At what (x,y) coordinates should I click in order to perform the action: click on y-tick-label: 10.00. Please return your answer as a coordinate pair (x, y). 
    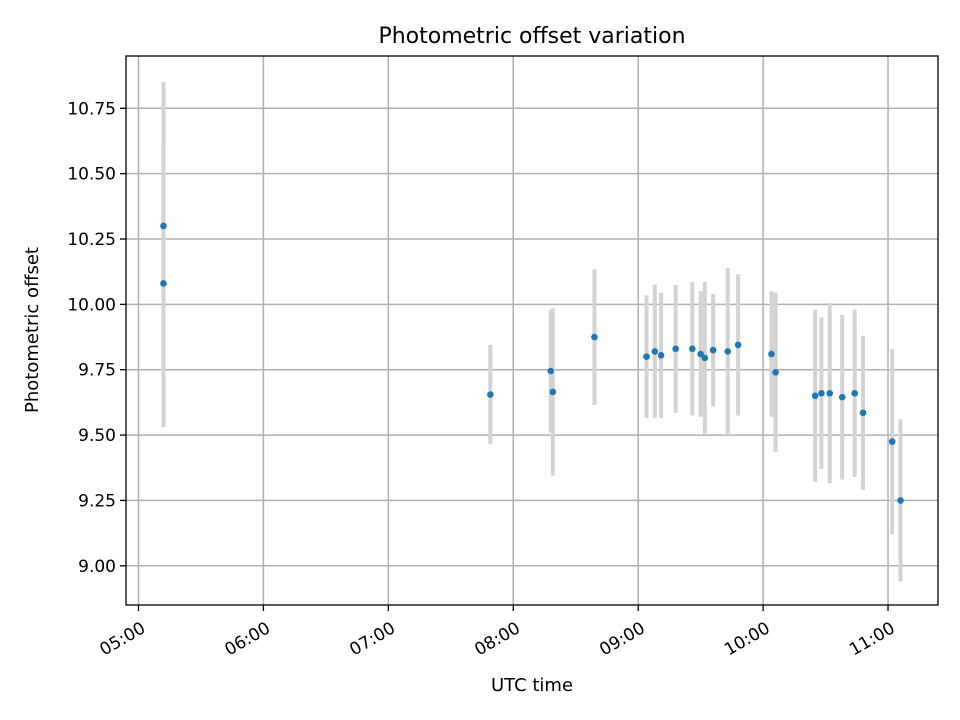
    Looking at the image, I should click on (91, 305).